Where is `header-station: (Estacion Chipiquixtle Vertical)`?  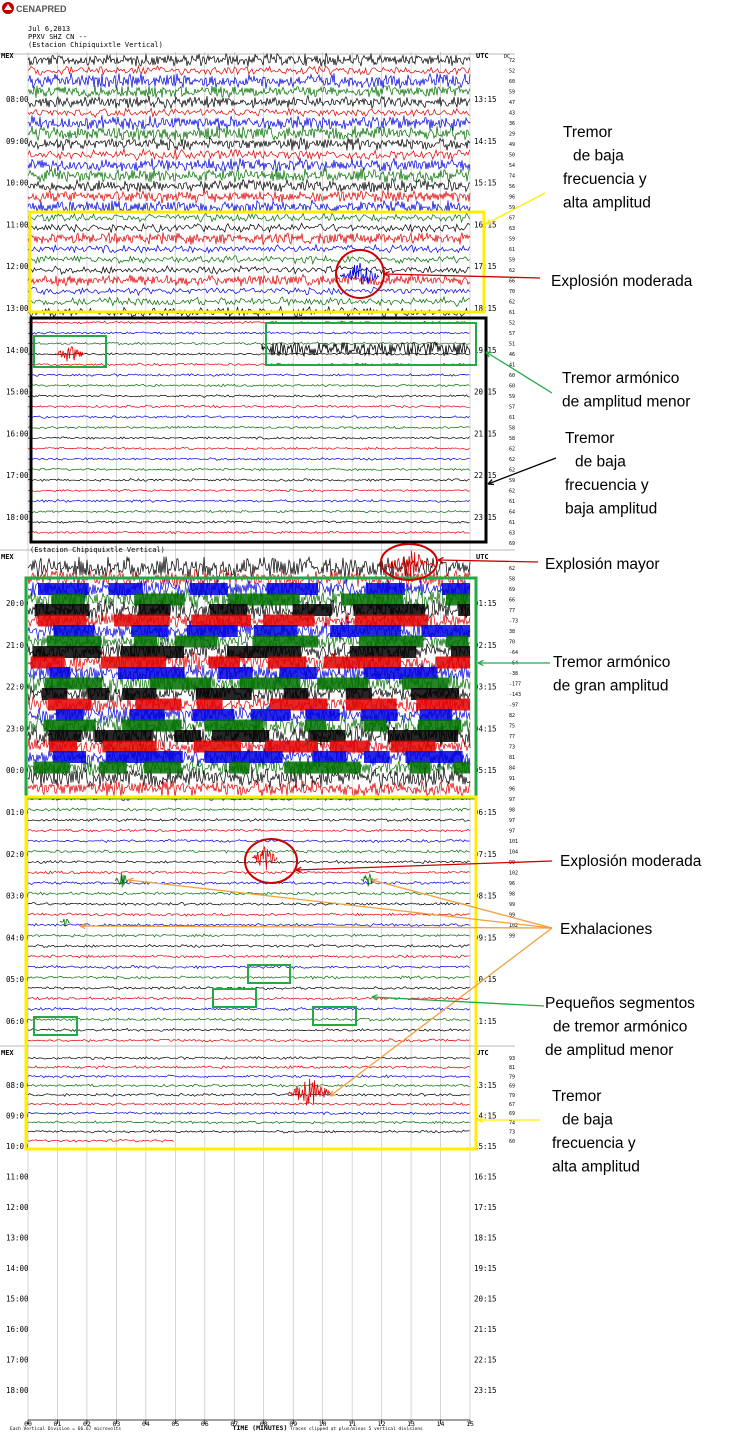
header-station: (Estacion Chipiquixtle Vertical) is located at coordinates (95, 45).